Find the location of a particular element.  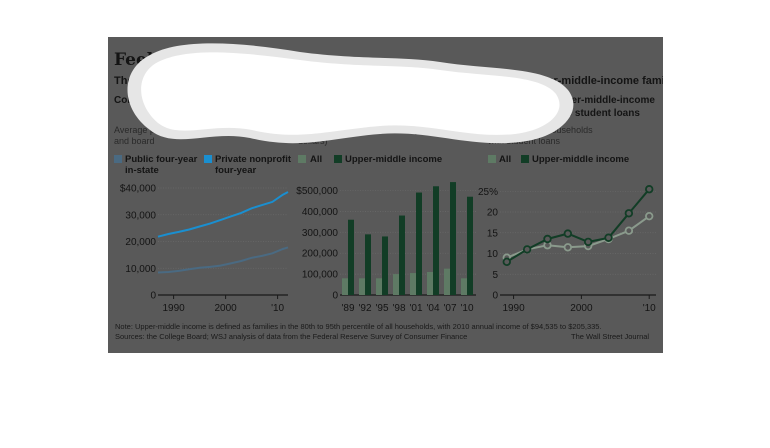

chart2-x-tick: '98 is located at coordinates (398, 308).